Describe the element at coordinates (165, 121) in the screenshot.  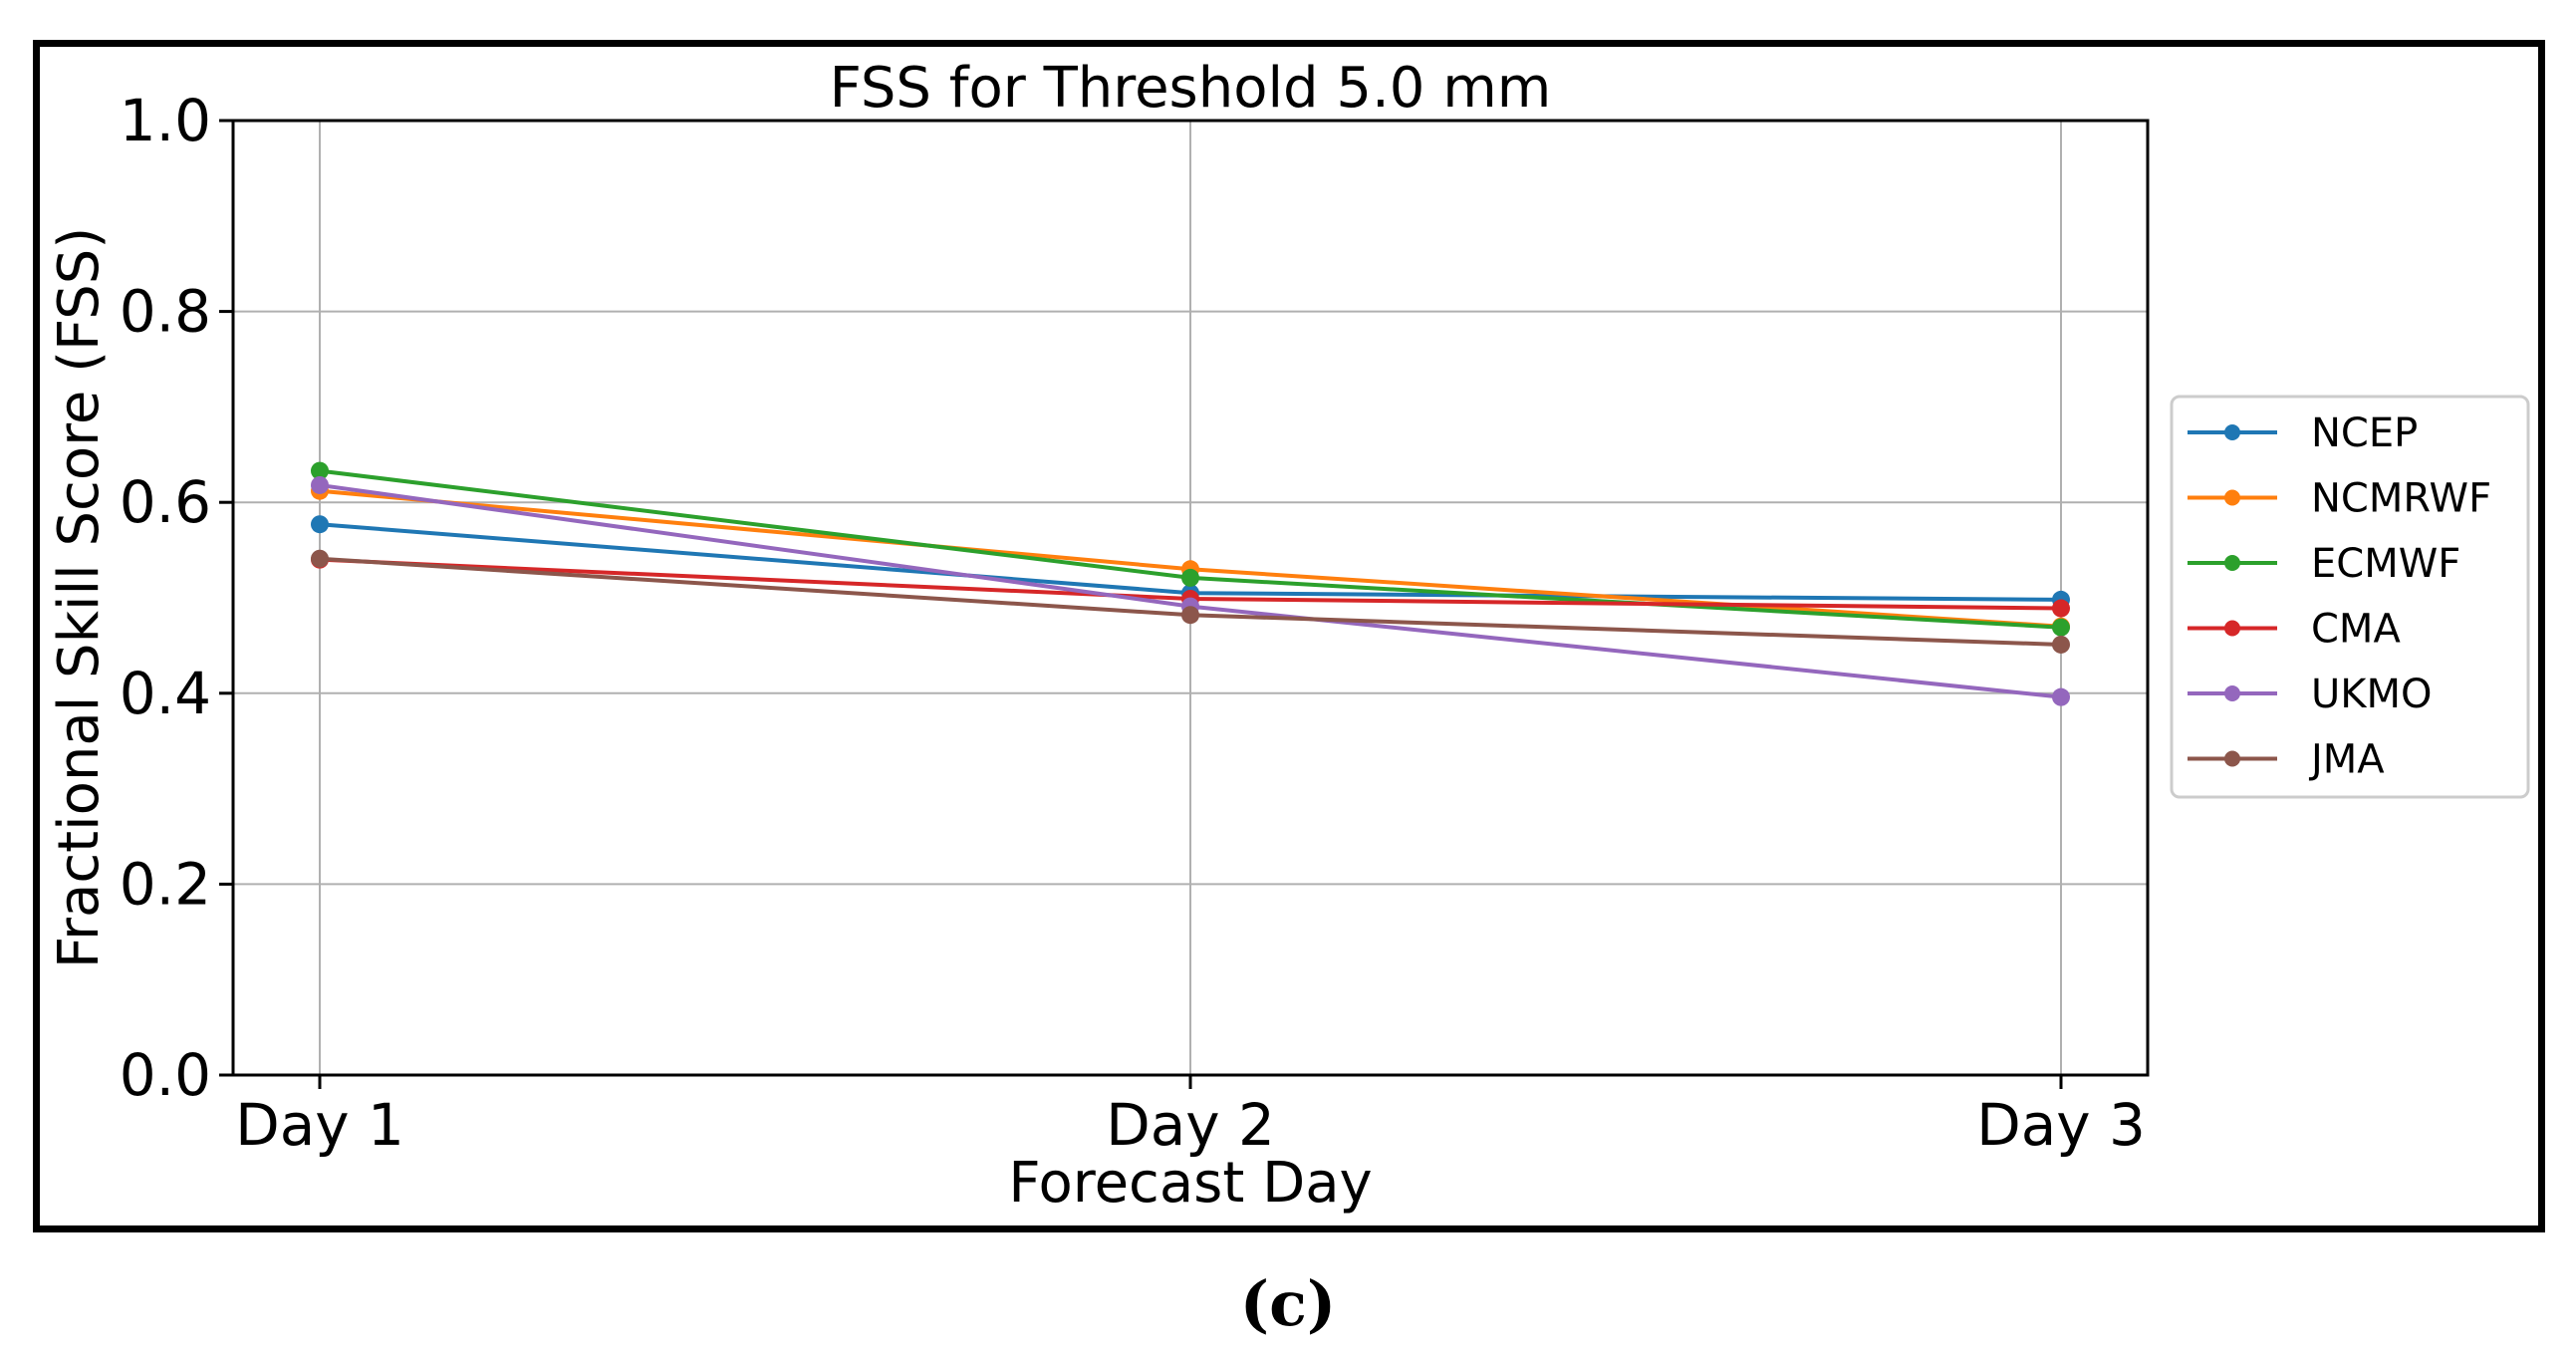
I see `y-tick-label: 1.0` at that location.